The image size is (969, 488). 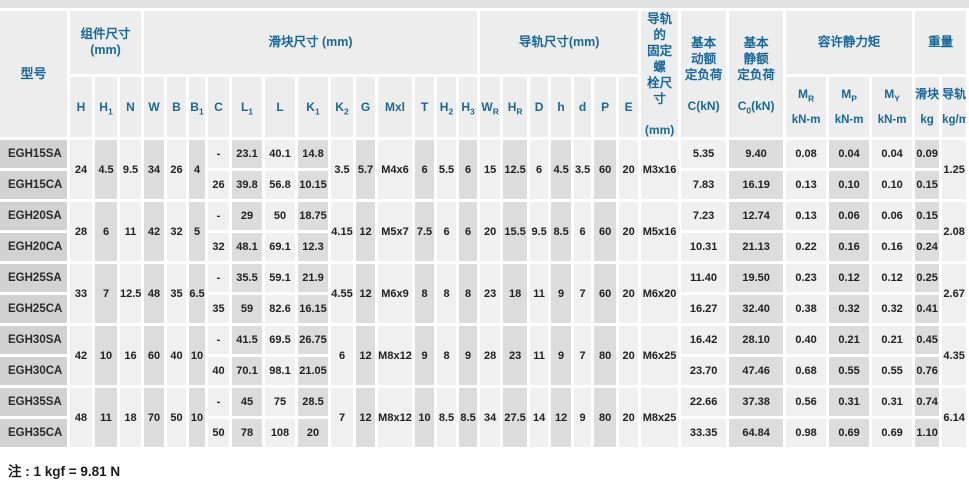 I want to click on cell-C0_kN: 19.50, so click(x=758, y=279).